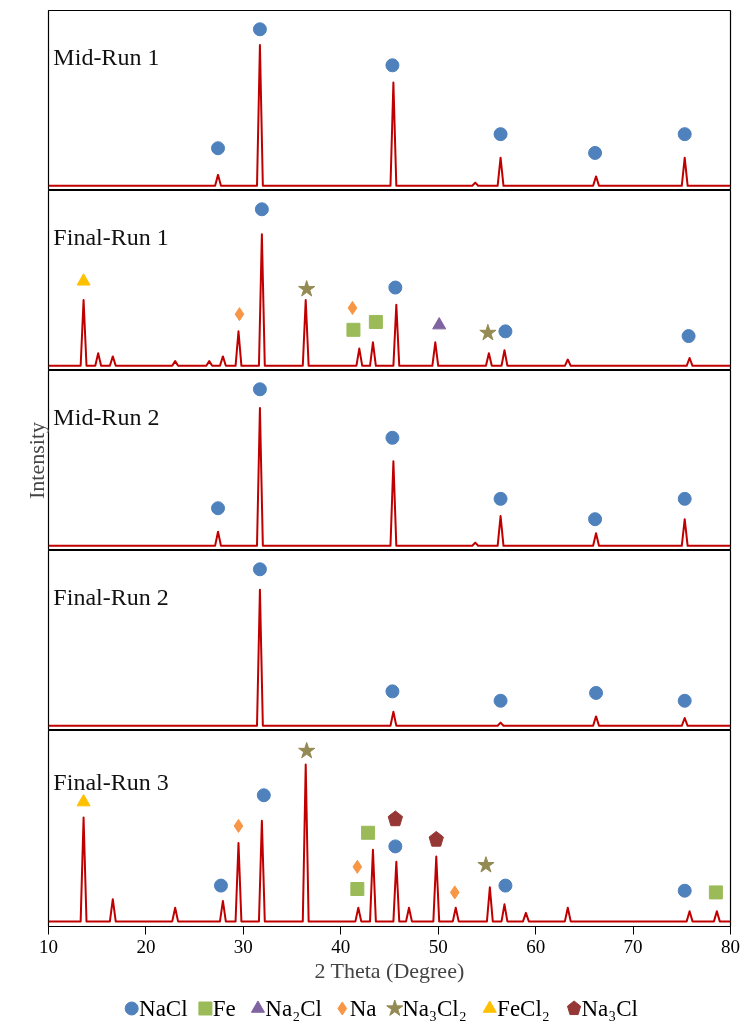  Describe the element at coordinates (106, 57) in the screenshot. I see `text: Mid-Run 1` at that location.